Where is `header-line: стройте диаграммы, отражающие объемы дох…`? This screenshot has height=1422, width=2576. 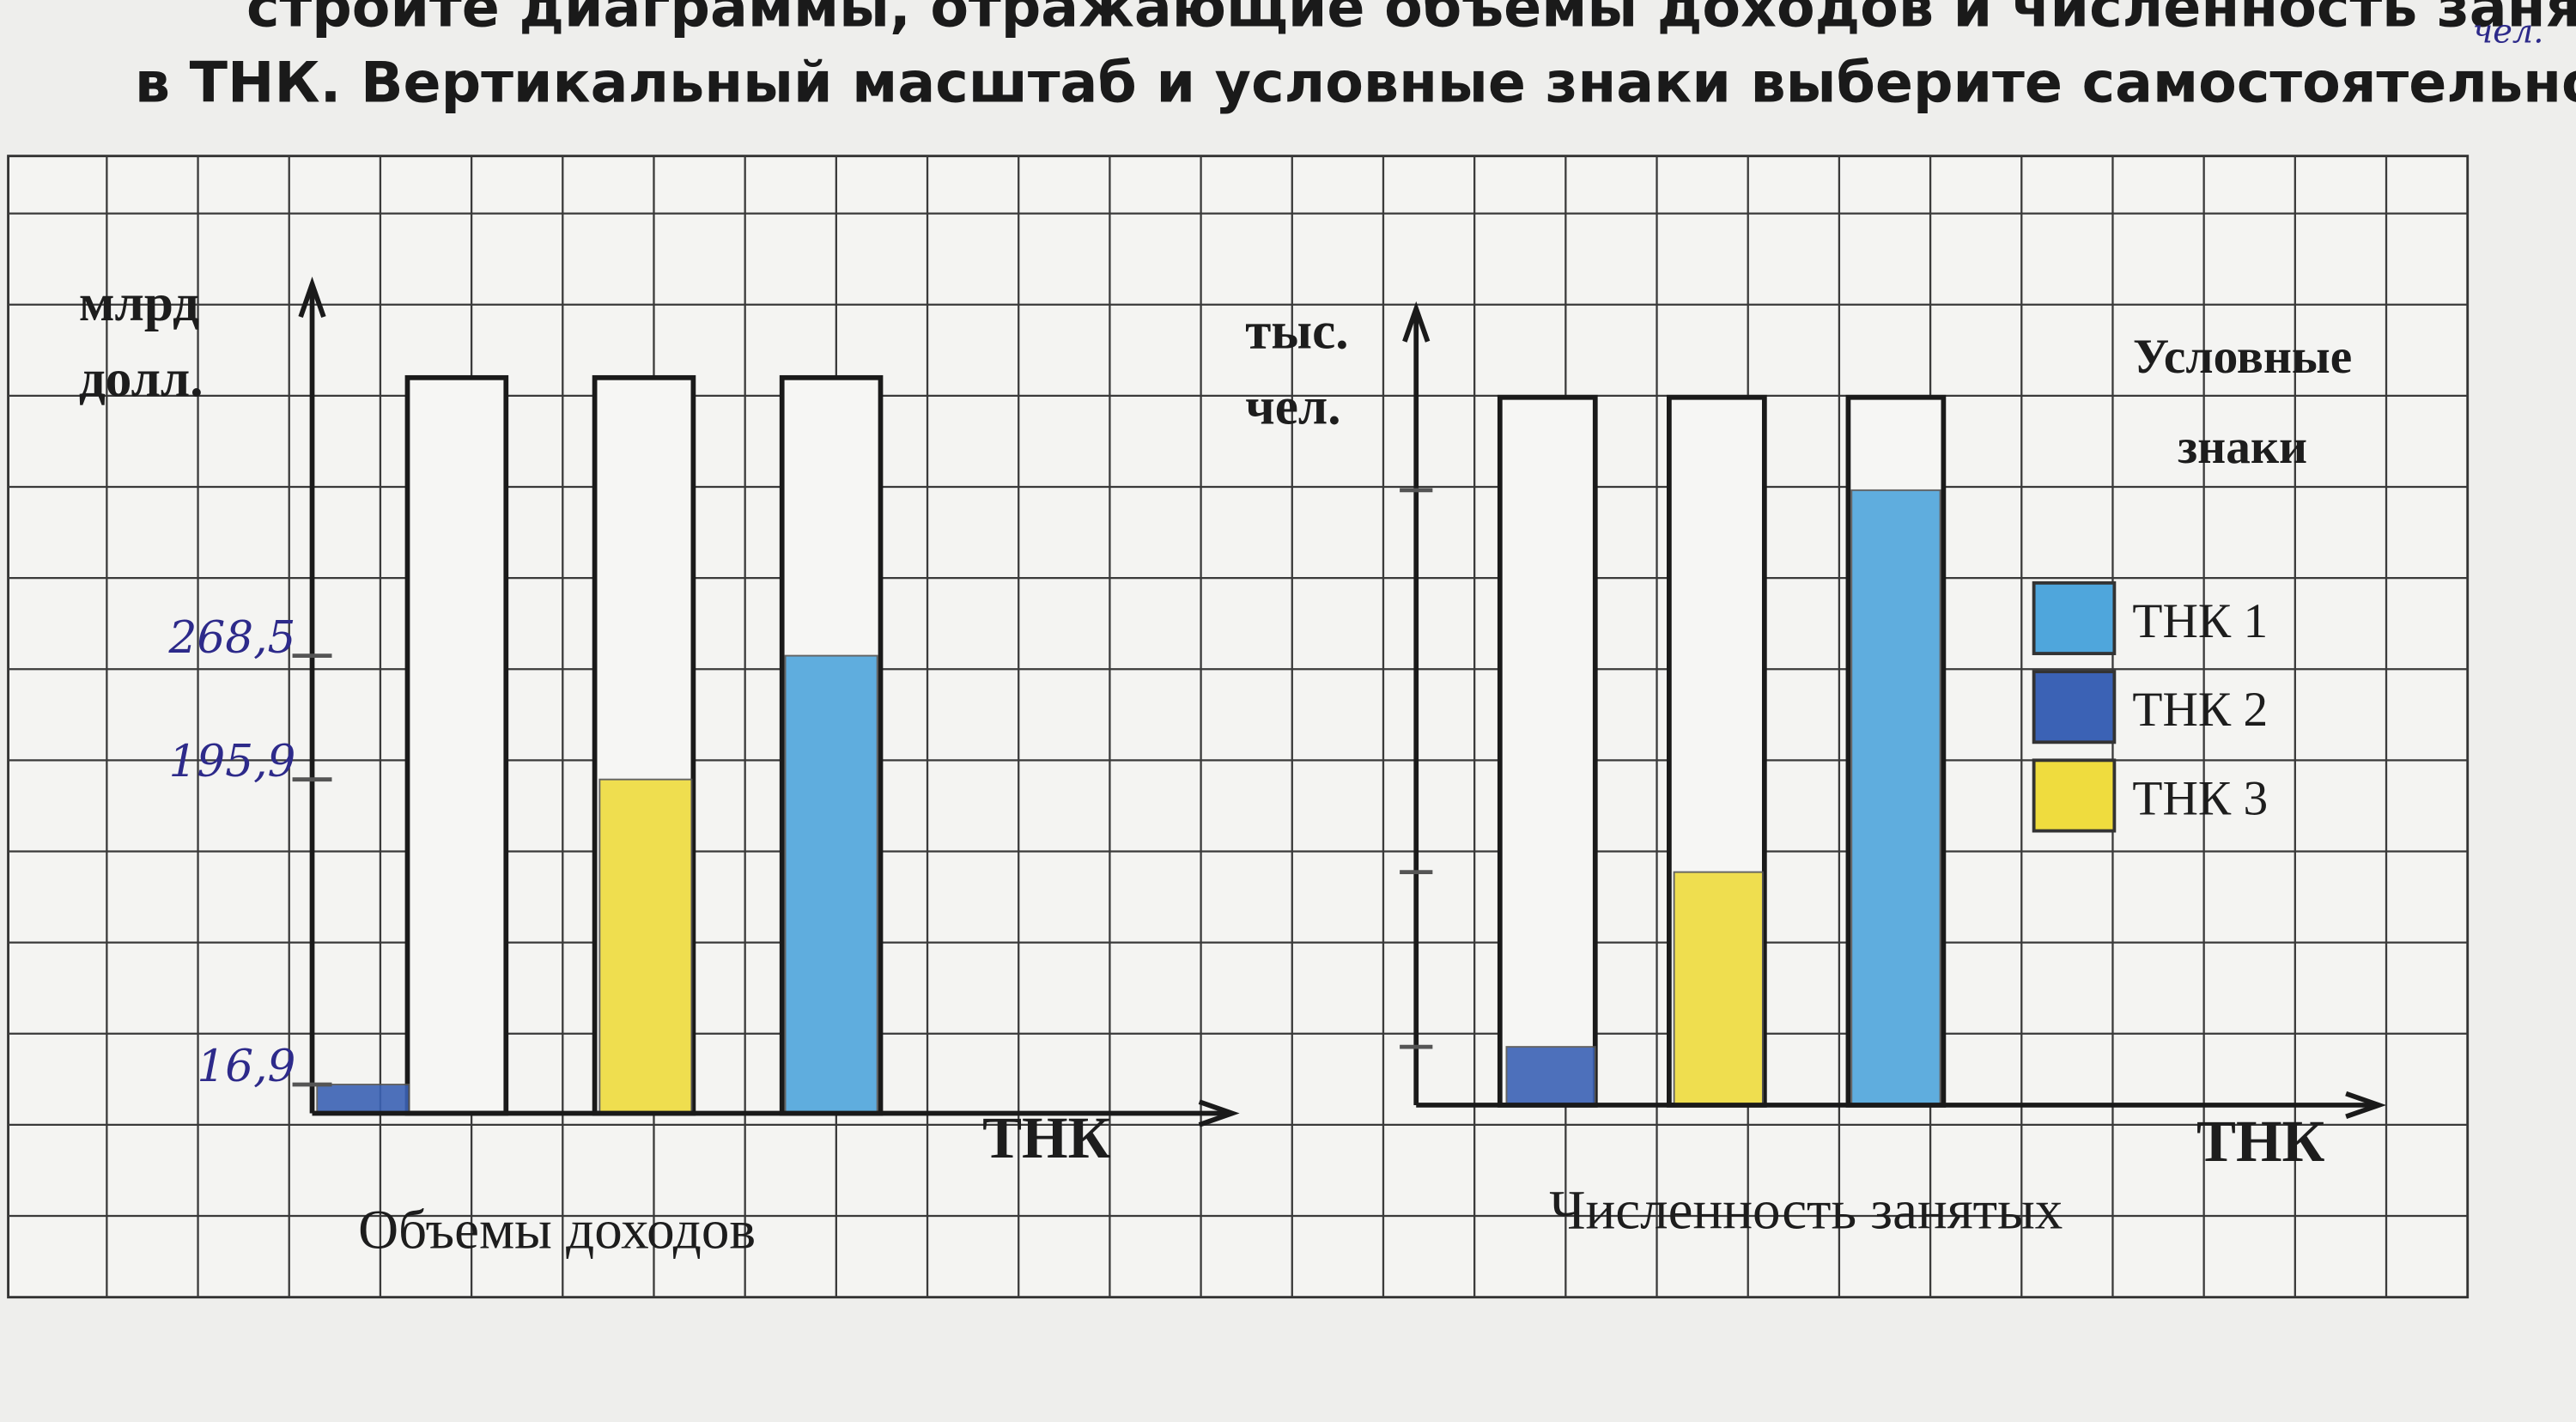
header-line: стройте диаграммы, отражающие объемы дох… is located at coordinates (1411, 20).